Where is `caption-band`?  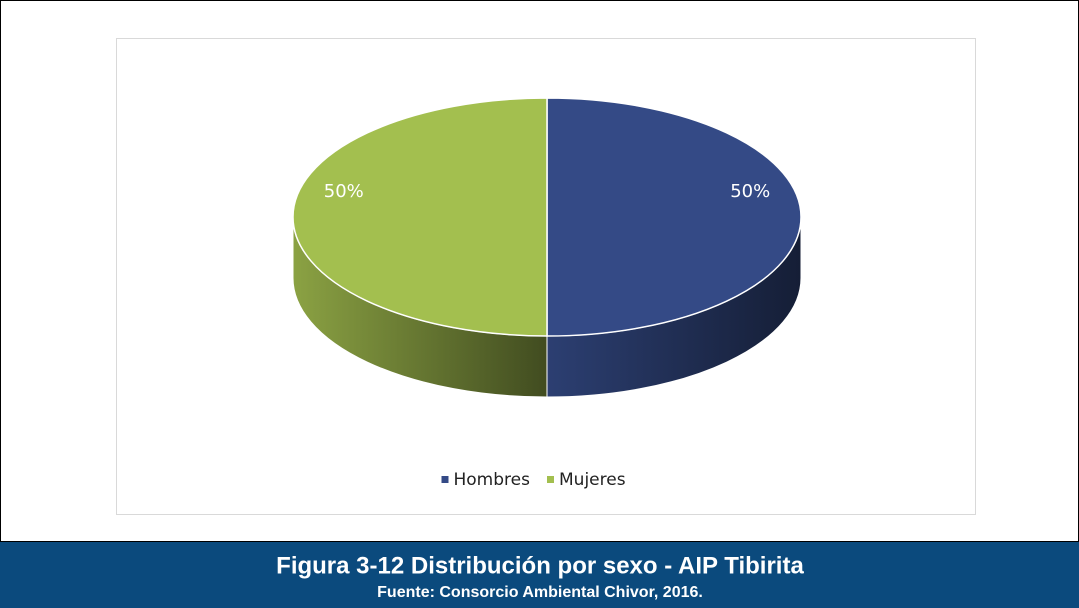
caption-band is located at coordinates (539, 575).